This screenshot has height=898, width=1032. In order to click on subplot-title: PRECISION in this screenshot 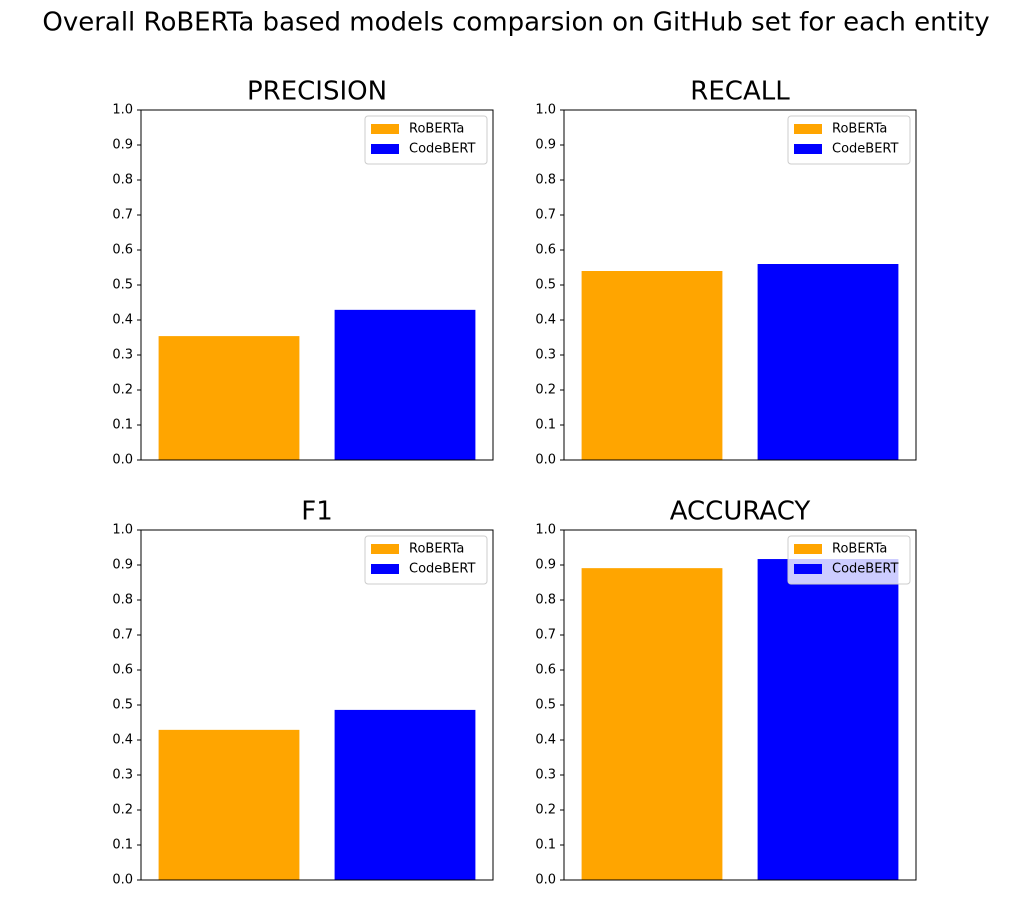, I will do `click(317, 92)`.